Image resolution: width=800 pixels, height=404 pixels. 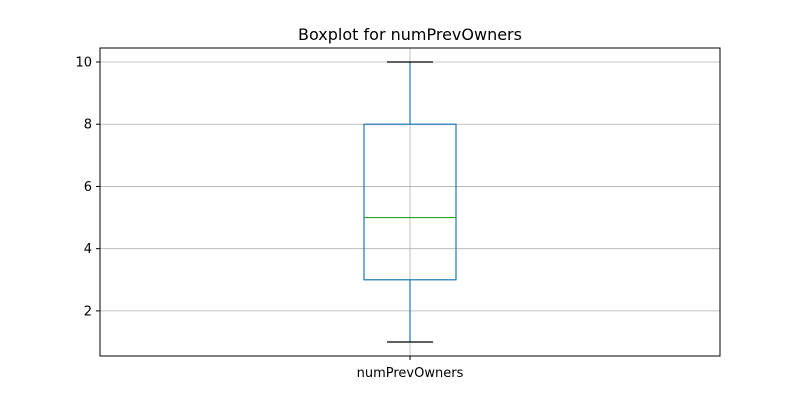 I want to click on y-tick-label: 2, so click(x=88, y=311).